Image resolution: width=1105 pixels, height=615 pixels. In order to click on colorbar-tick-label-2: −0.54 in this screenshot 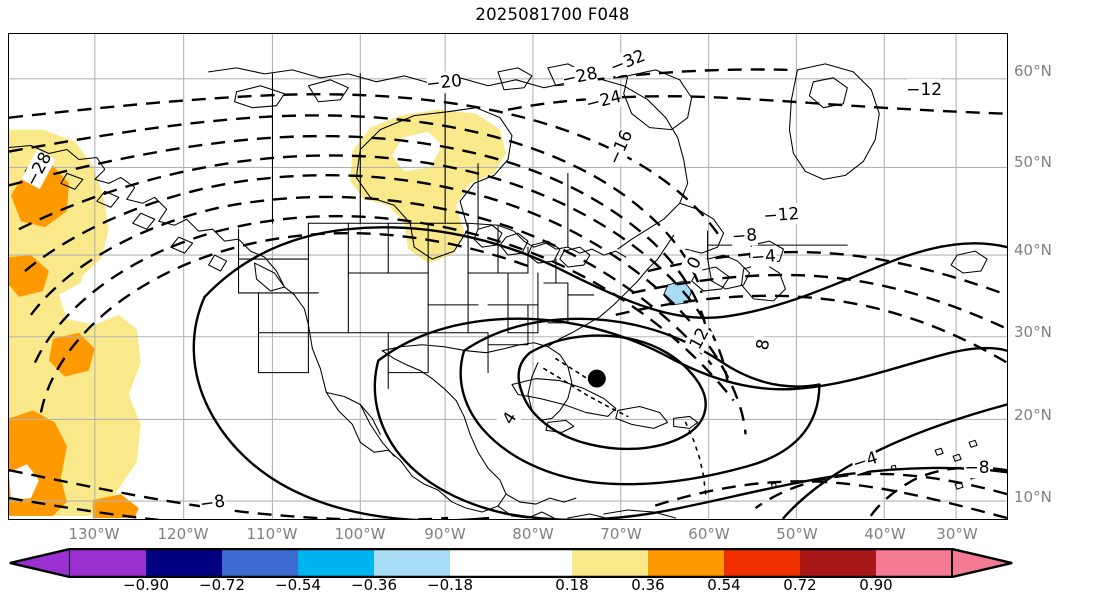, I will do `click(298, 585)`.